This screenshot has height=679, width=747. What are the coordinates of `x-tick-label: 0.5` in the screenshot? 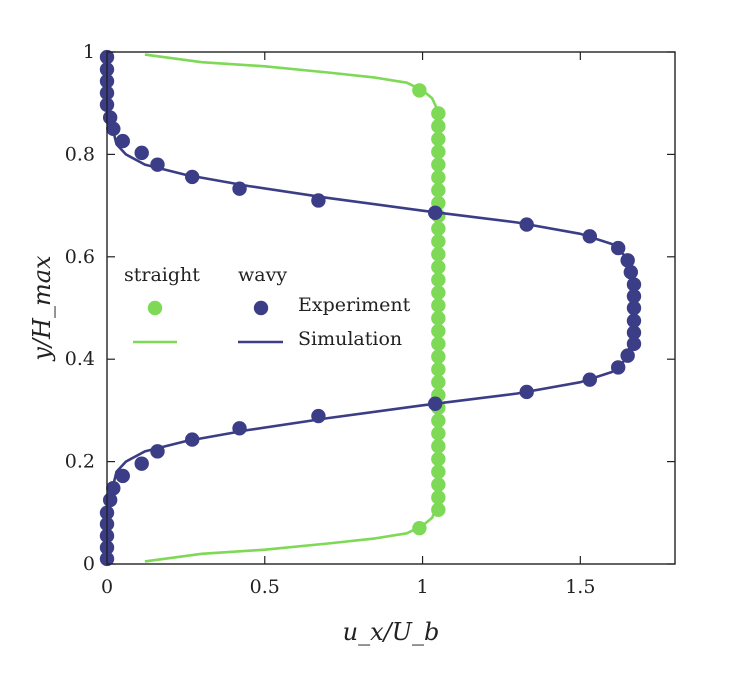 It's located at (265, 587).